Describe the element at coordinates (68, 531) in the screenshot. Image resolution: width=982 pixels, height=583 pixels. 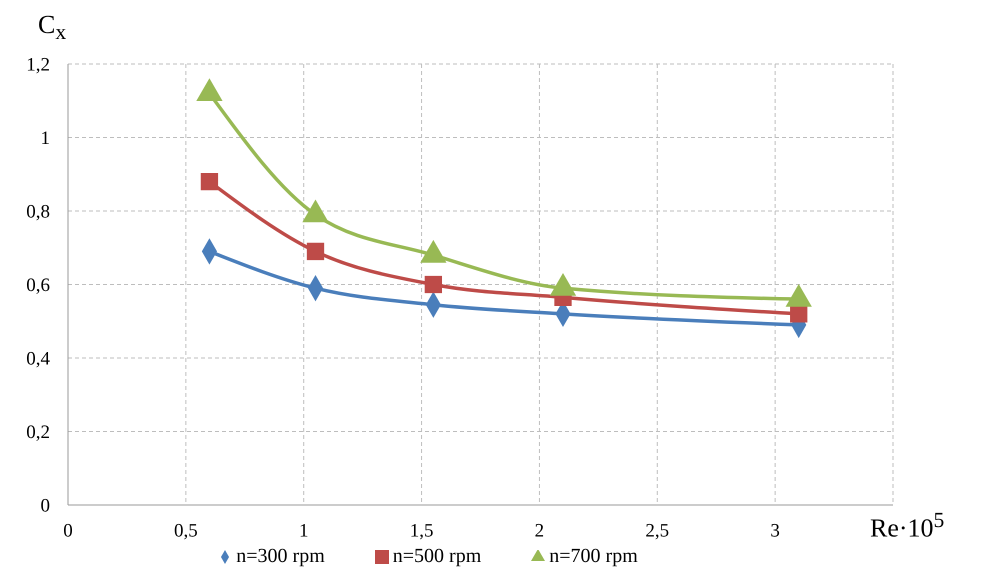
I see `x-tick-label: 0` at that location.